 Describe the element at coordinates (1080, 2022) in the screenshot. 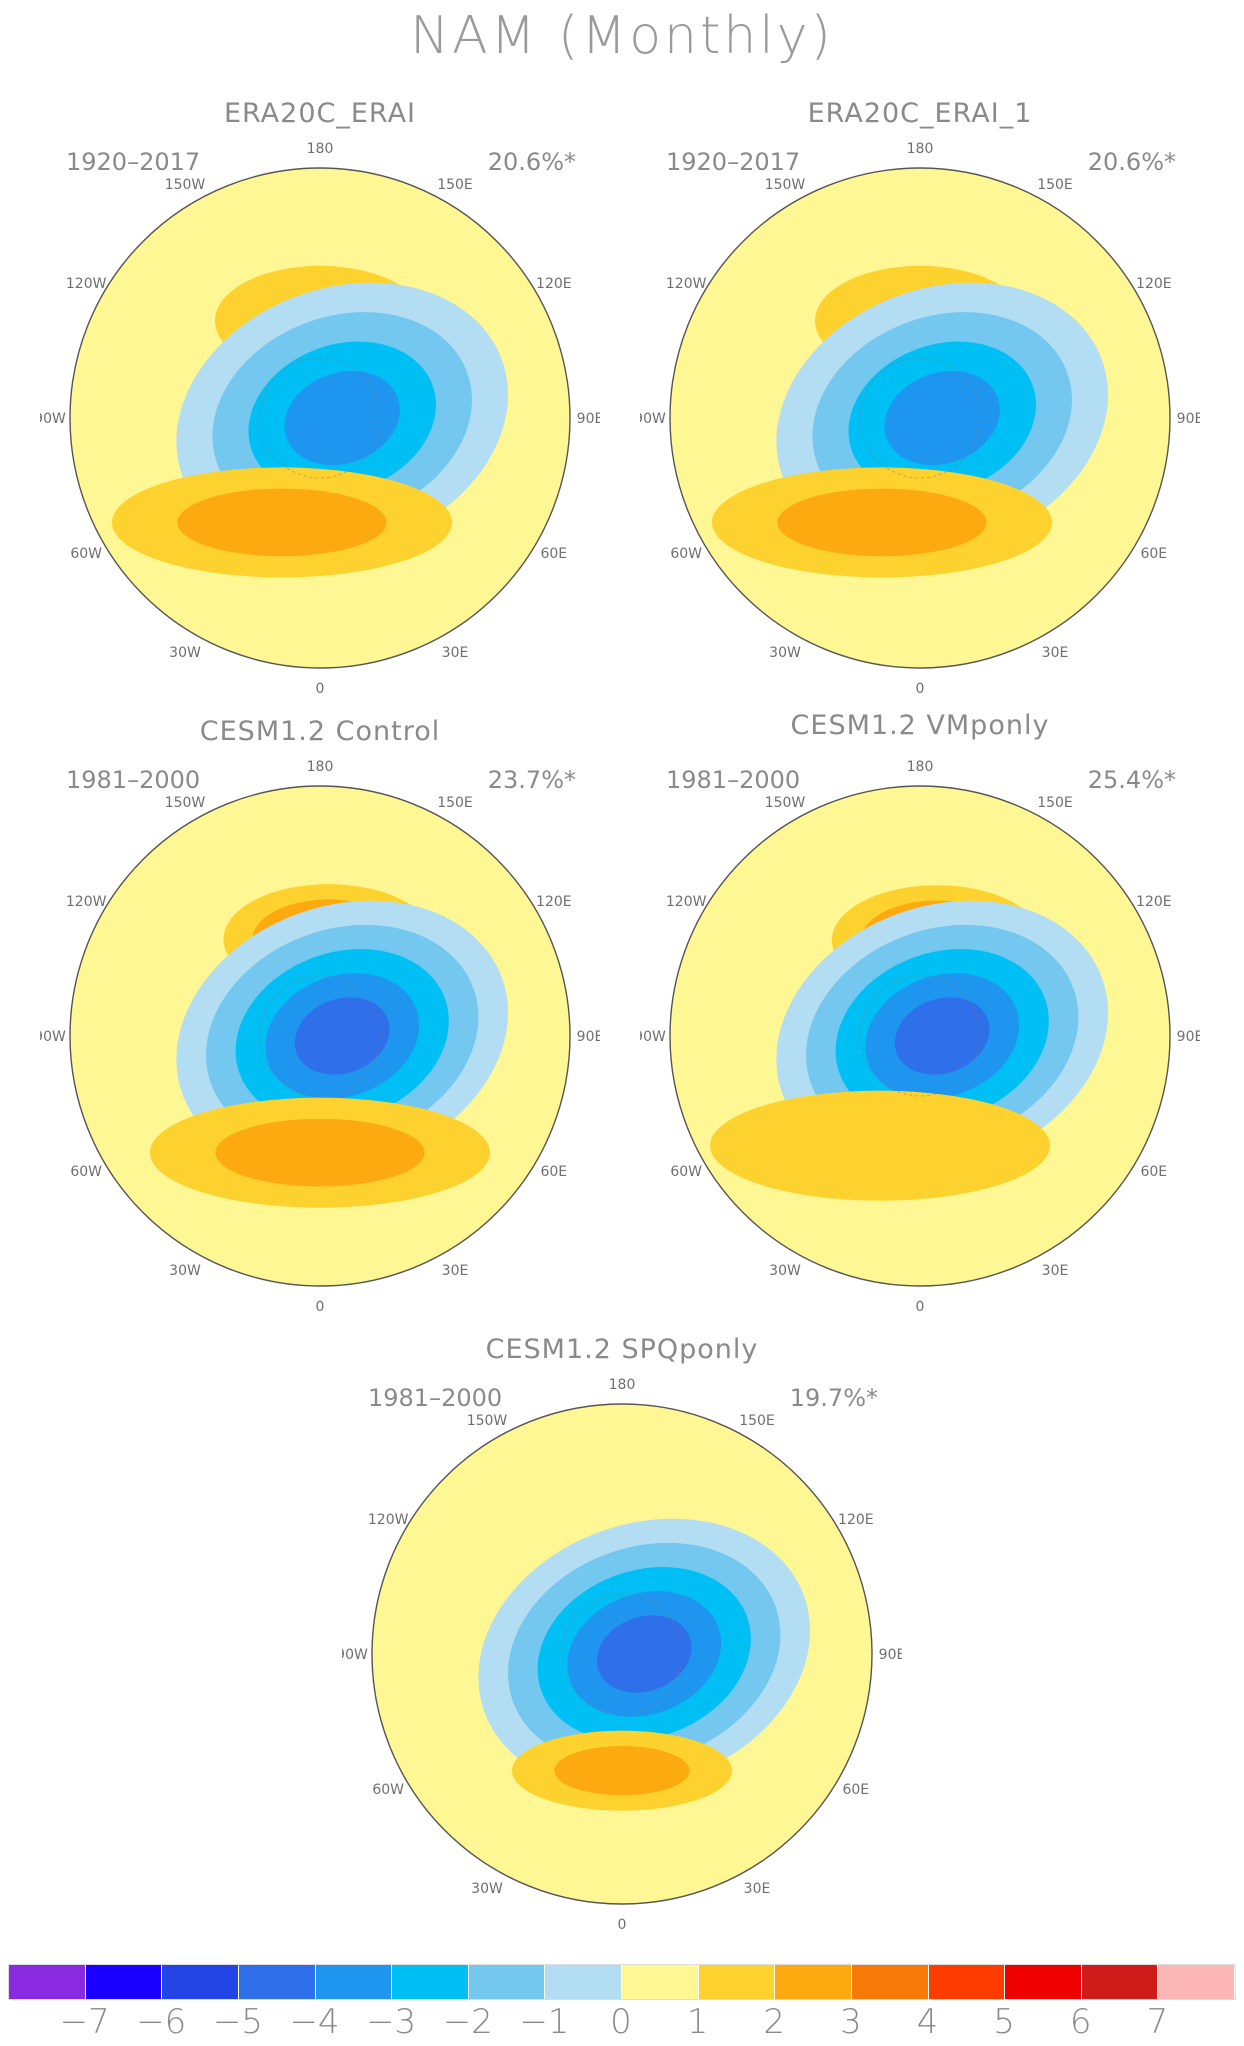

I see `colorbar-tick-label: 6` at that location.